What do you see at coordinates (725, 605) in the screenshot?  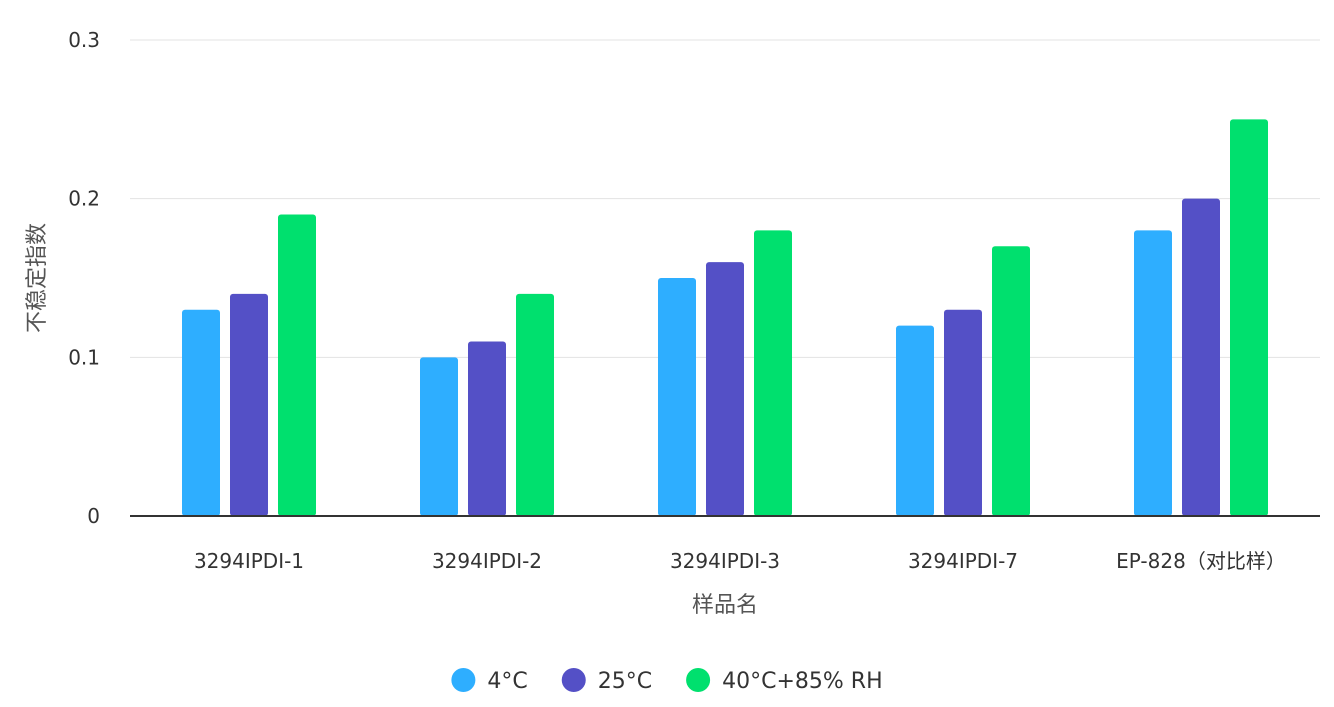 I see `x-axis-title: 样品名` at bounding box center [725, 605].